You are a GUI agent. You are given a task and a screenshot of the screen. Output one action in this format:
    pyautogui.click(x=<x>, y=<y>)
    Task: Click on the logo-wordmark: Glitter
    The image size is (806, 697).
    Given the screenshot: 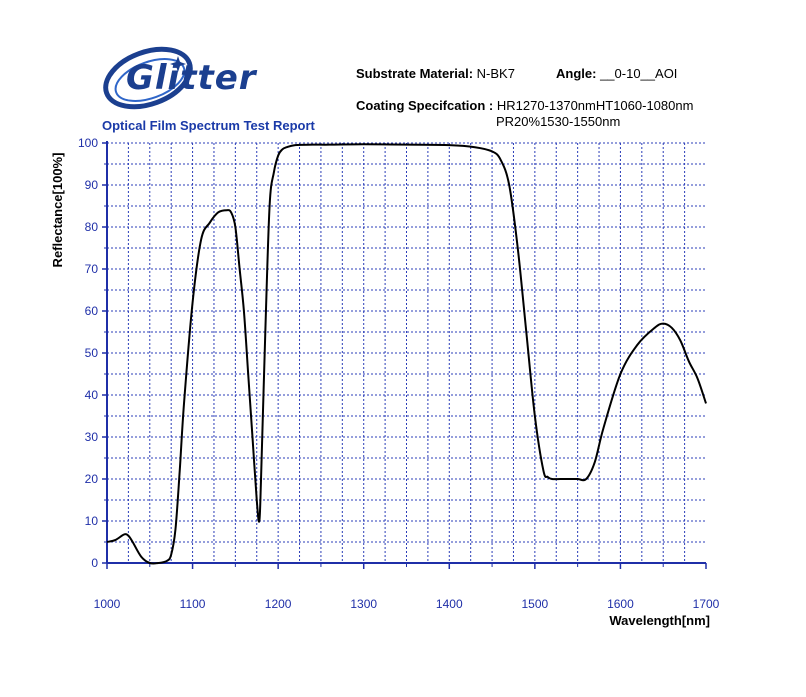 What is the action you would take?
    pyautogui.click(x=191, y=78)
    